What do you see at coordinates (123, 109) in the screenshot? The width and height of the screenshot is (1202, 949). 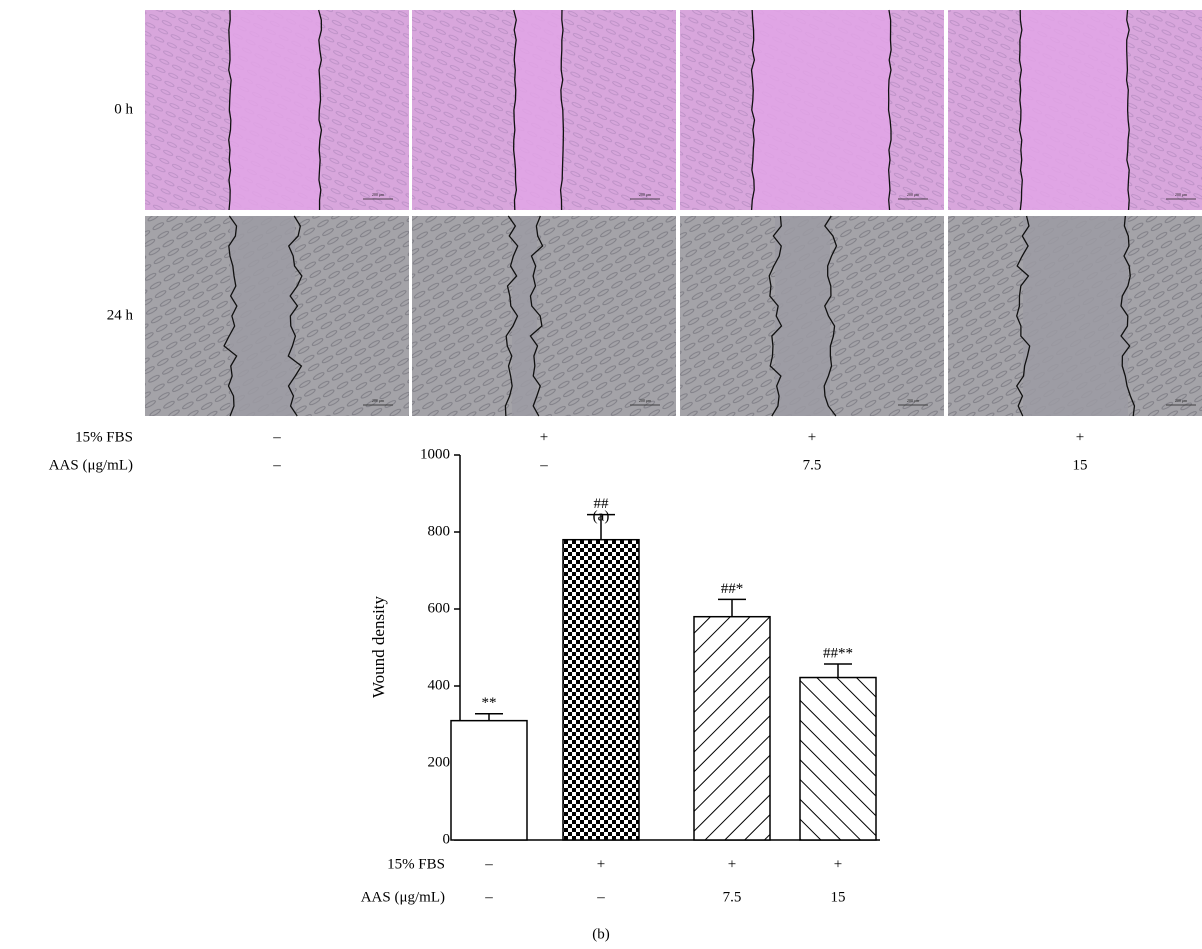 I see `row-label: 0 h` at bounding box center [123, 109].